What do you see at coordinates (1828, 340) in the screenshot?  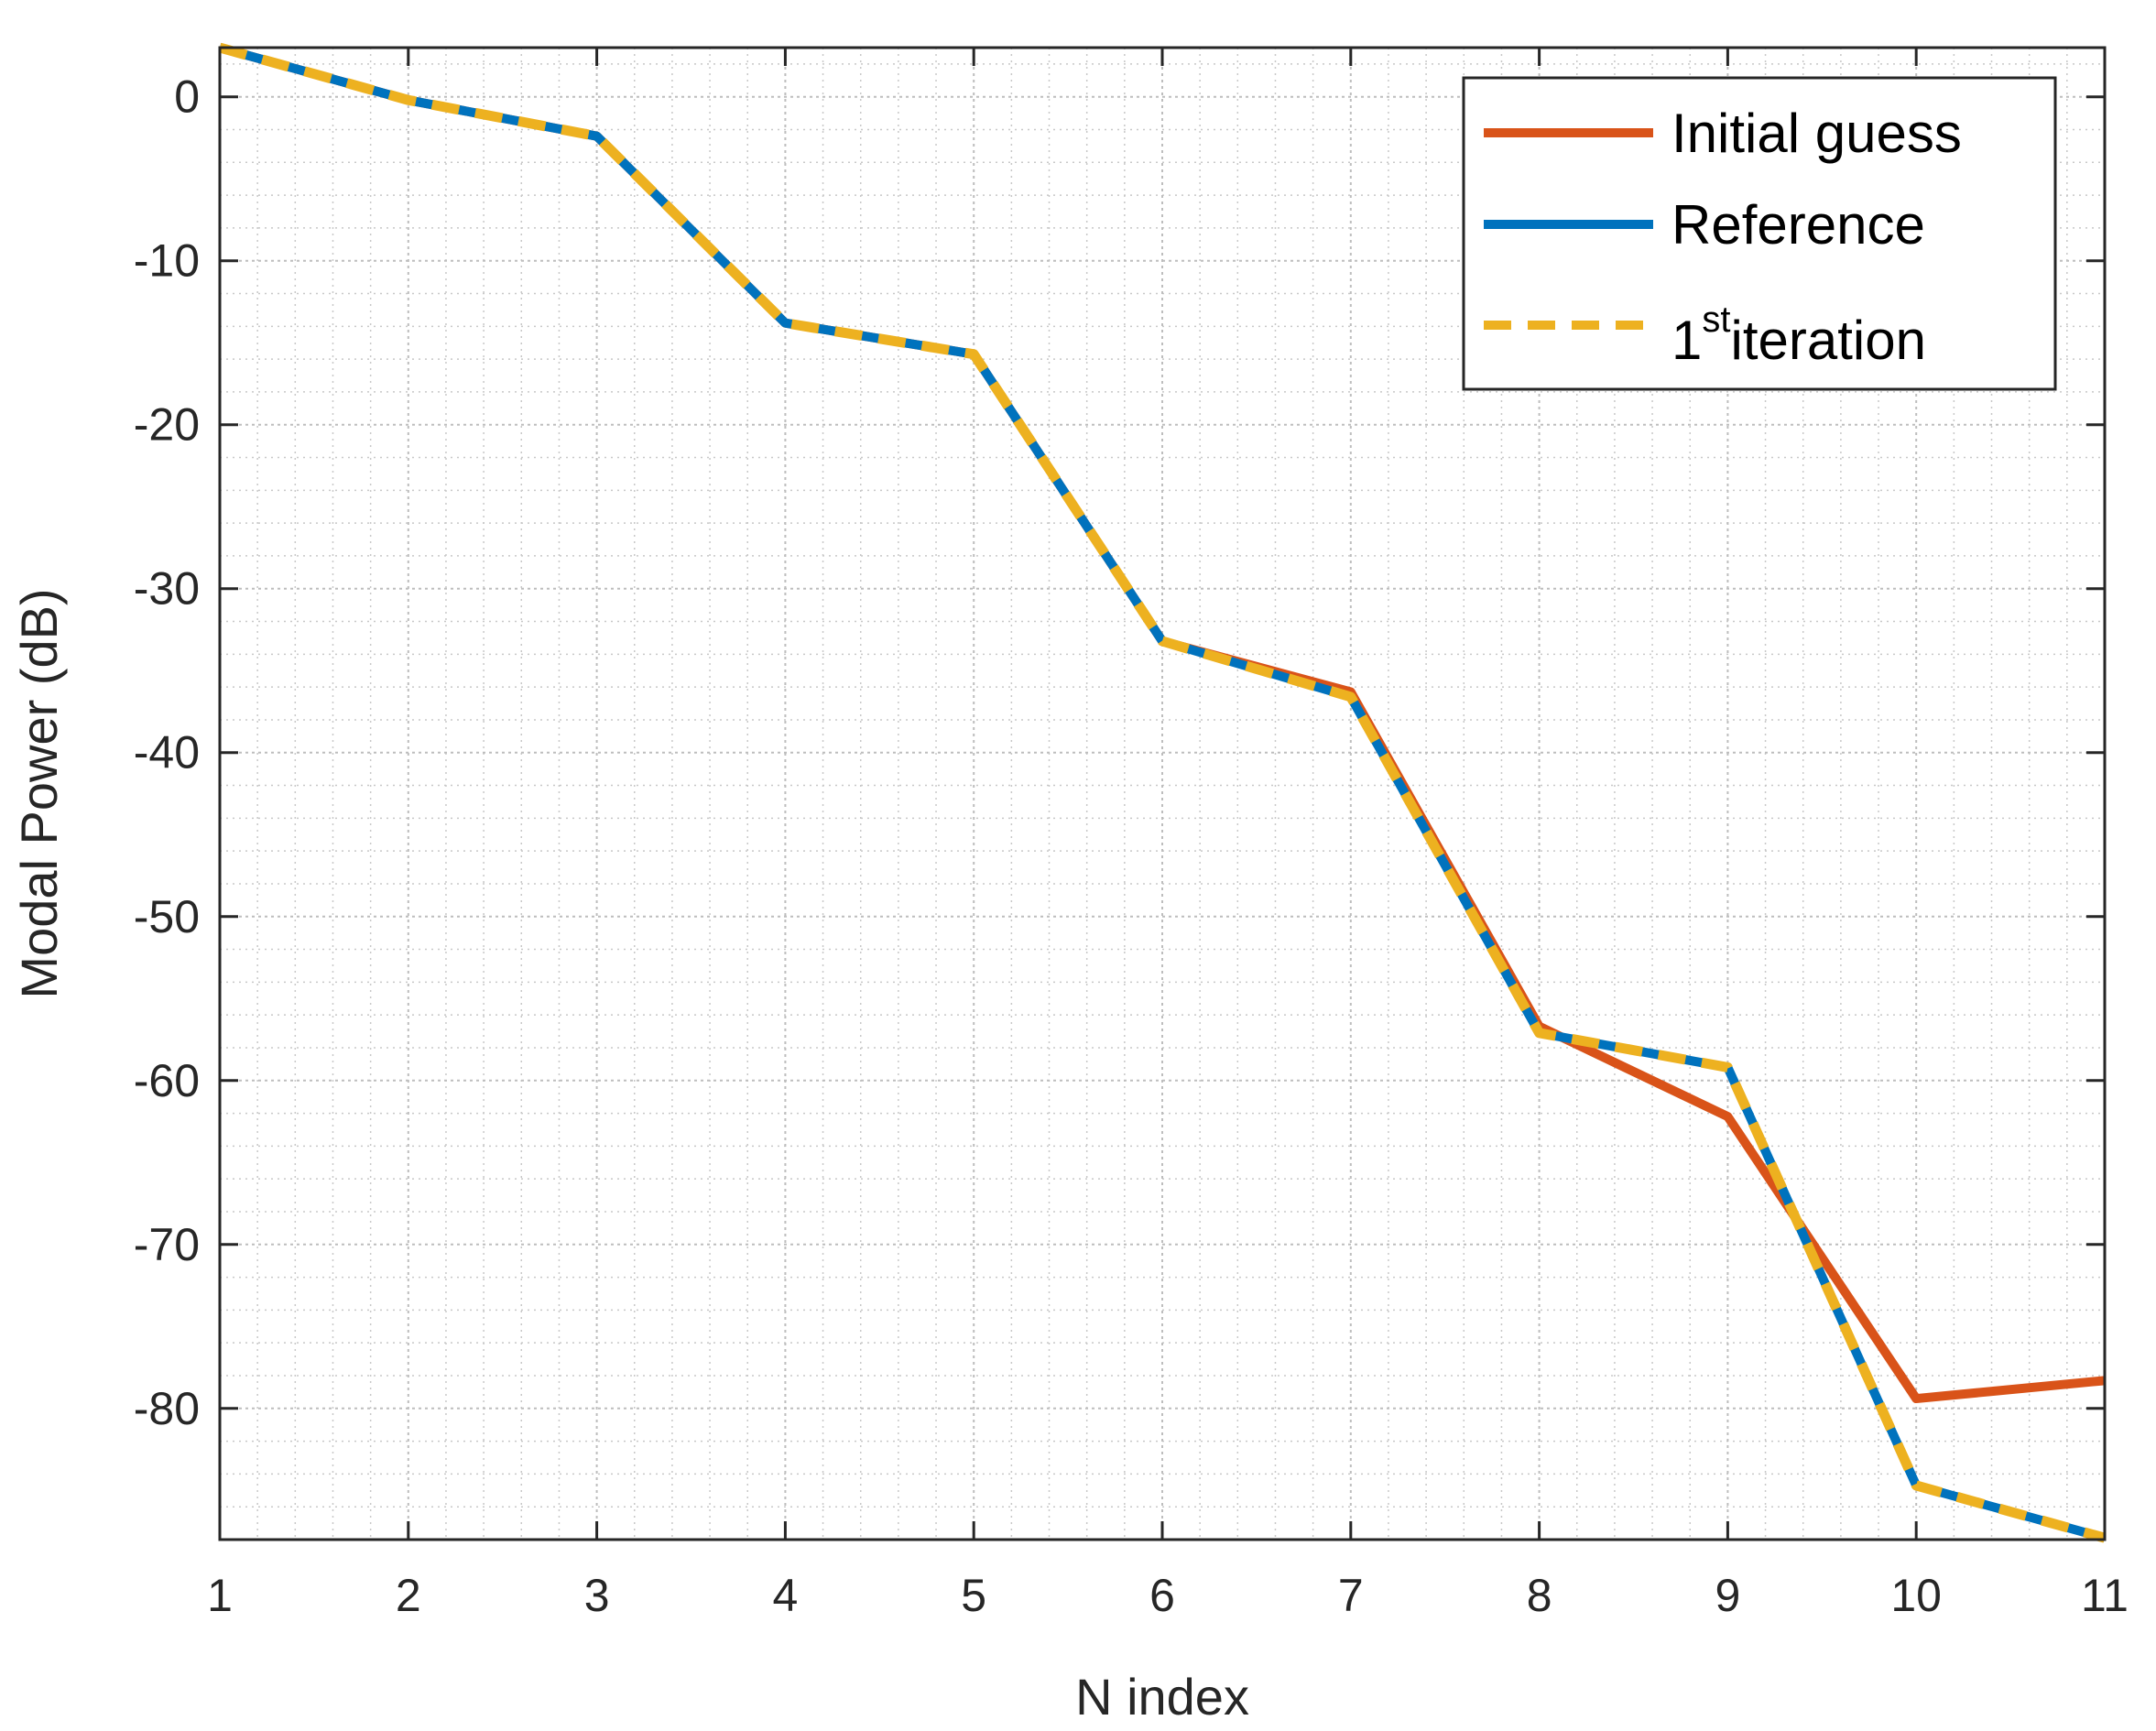 I see `legend-iteration-suffix: iteration` at bounding box center [1828, 340].